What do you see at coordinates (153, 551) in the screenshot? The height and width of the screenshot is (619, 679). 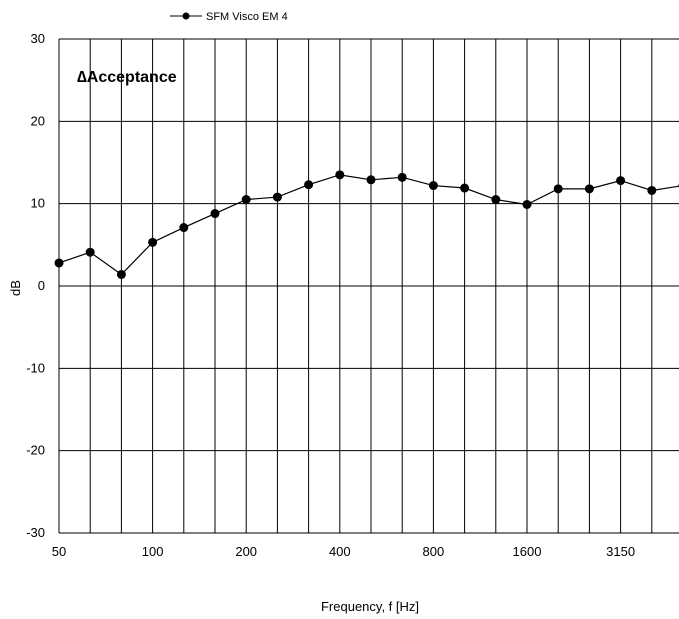 I see `x-tick-label: 100` at bounding box center [153, 551].